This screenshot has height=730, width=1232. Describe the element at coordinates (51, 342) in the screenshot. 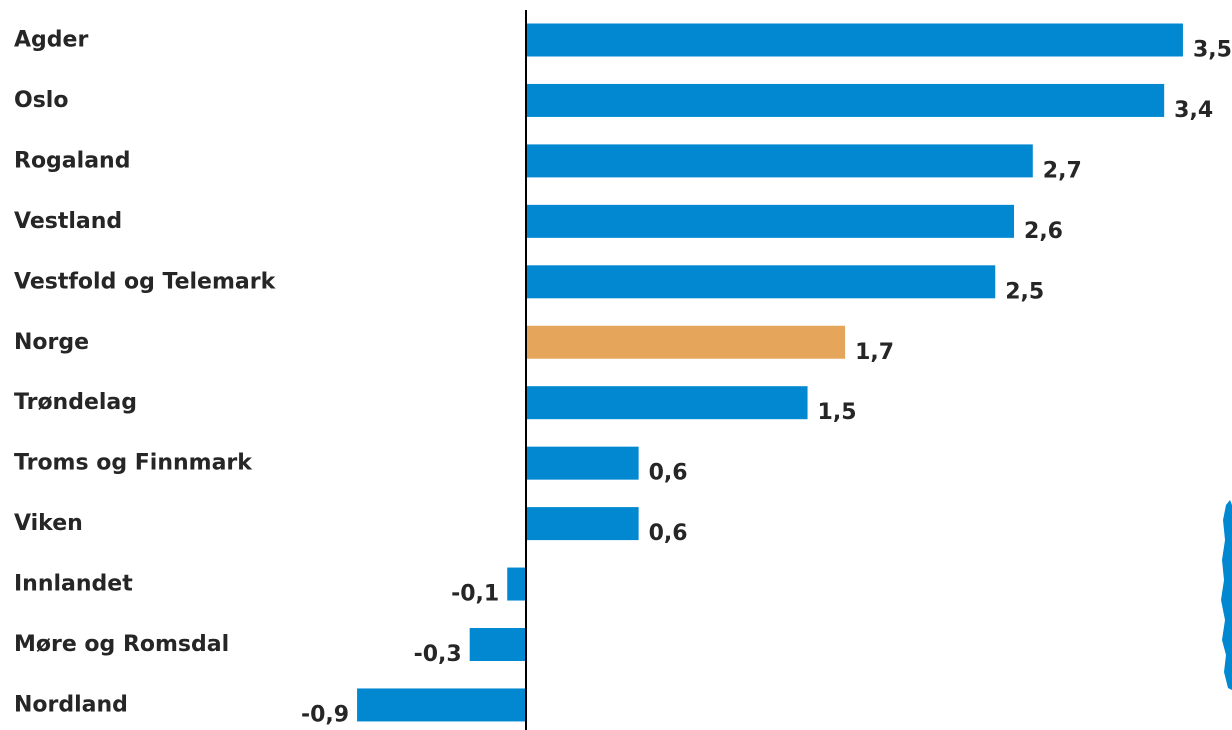

I see `category-label: Norge` at that location.